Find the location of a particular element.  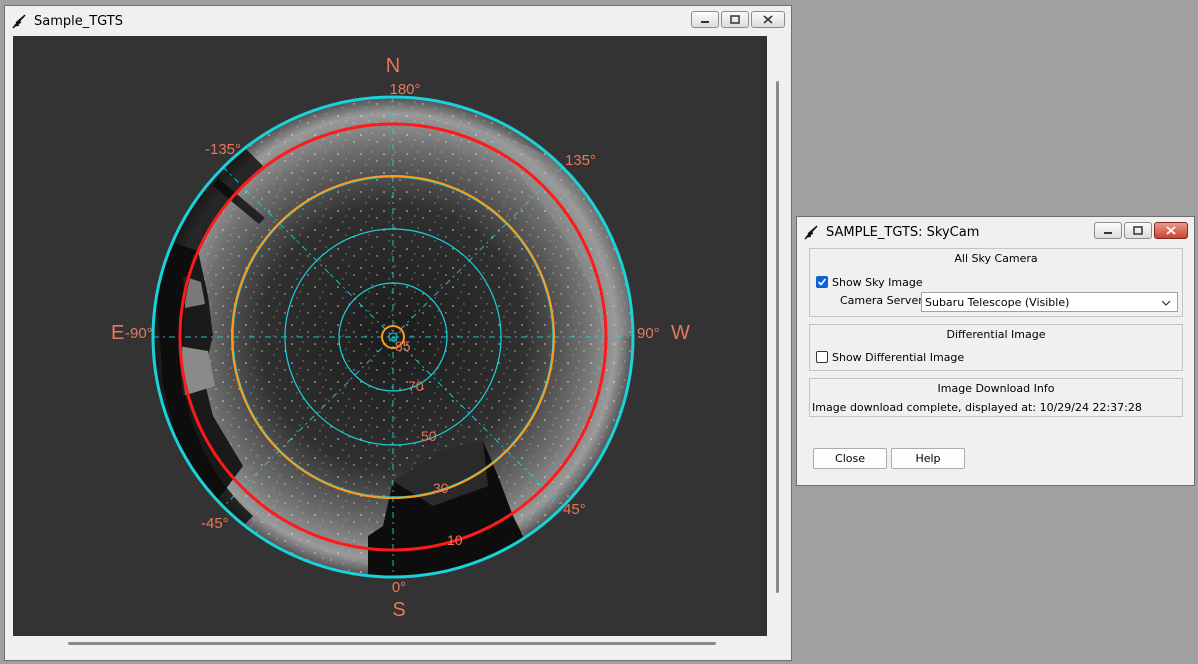

elevation-label-30: 30 is located at coordinates (441, 488).